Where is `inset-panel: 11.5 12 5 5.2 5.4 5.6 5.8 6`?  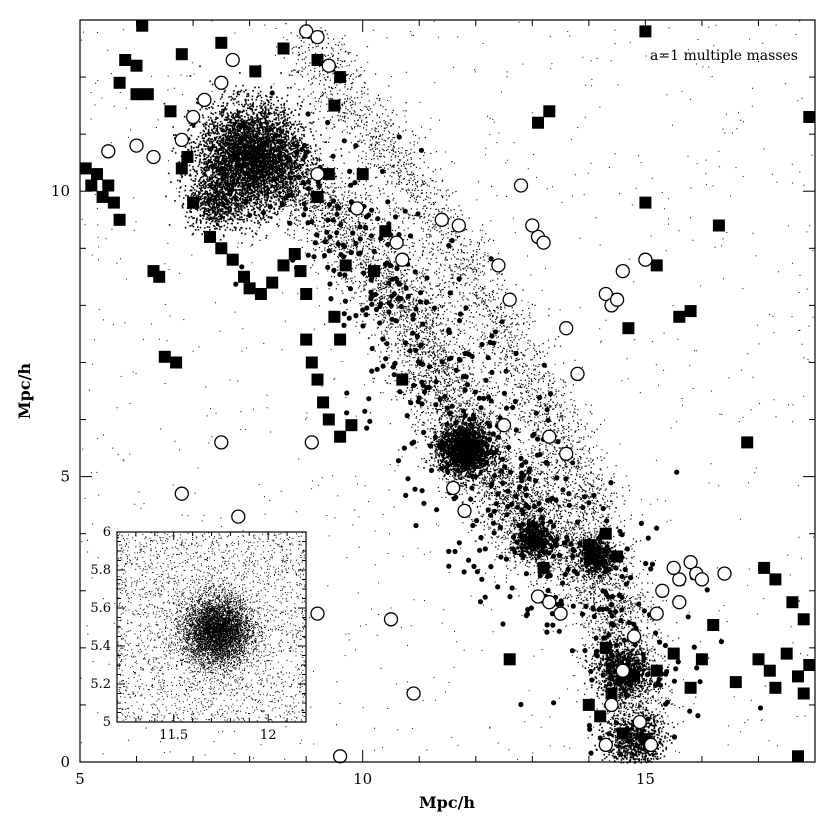
inset-panel: 11.5 12 5 5.2 5.4 5.6 5.8 6 is located at coordinates (198, 634).